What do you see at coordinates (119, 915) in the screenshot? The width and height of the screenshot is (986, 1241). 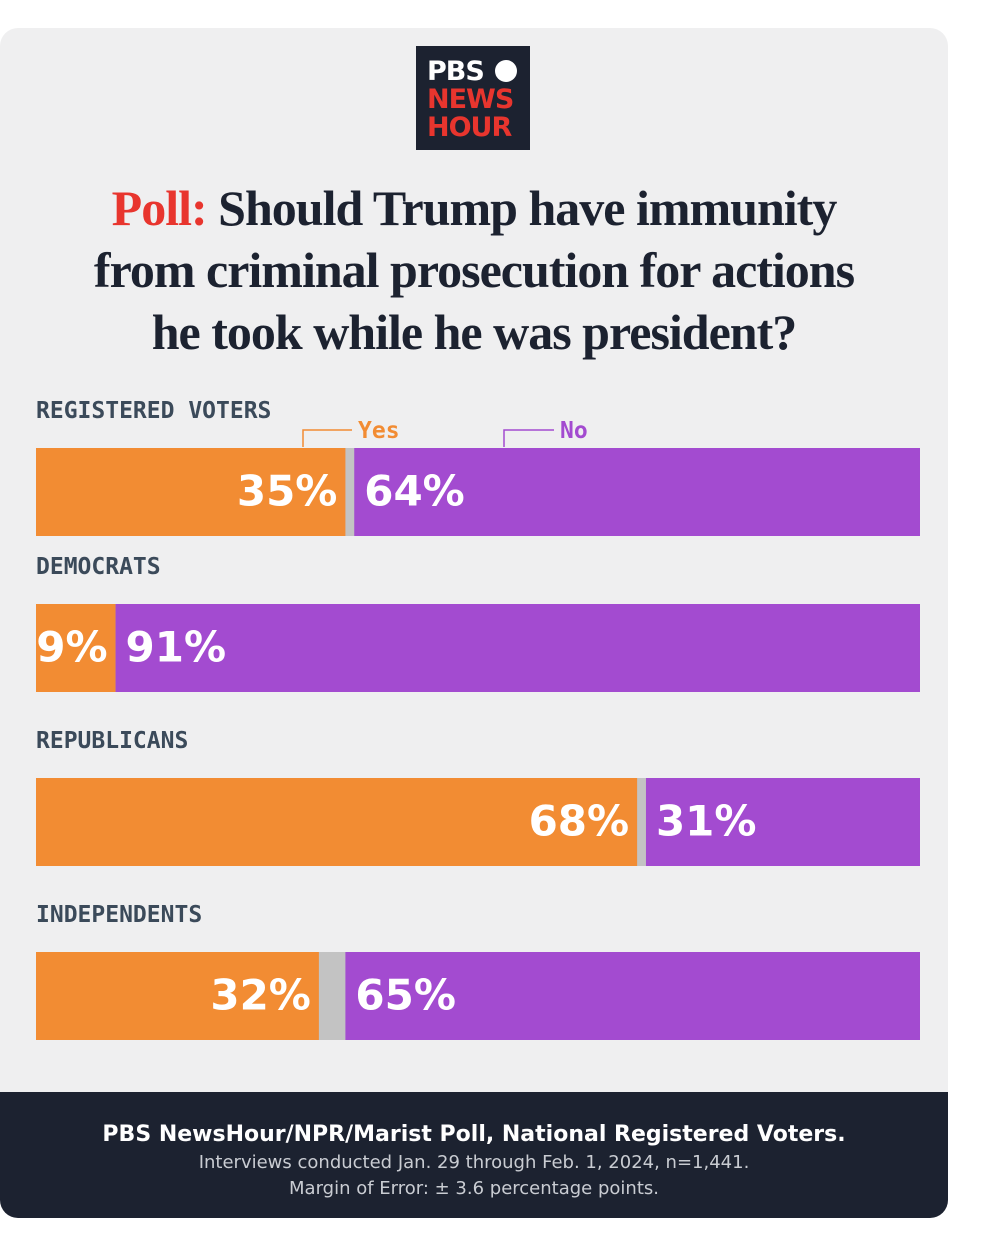 I see `category-label: INDEPENDENTS` at bounding box center [119, 915].